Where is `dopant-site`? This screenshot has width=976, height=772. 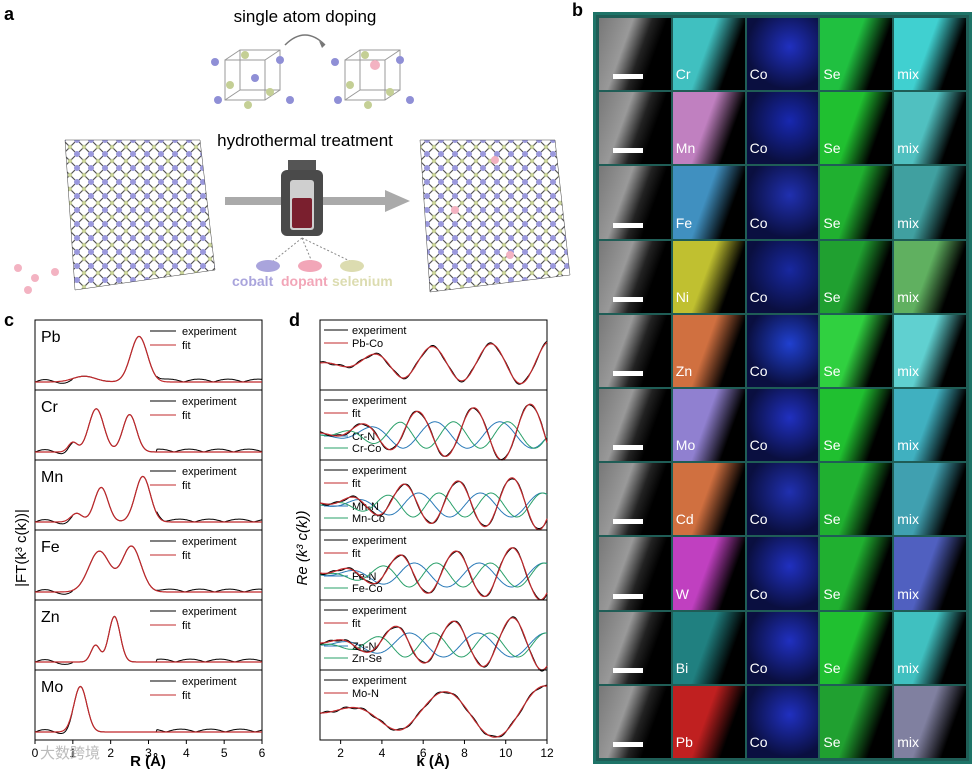
dopant-site is located at coordinates (510, 255).